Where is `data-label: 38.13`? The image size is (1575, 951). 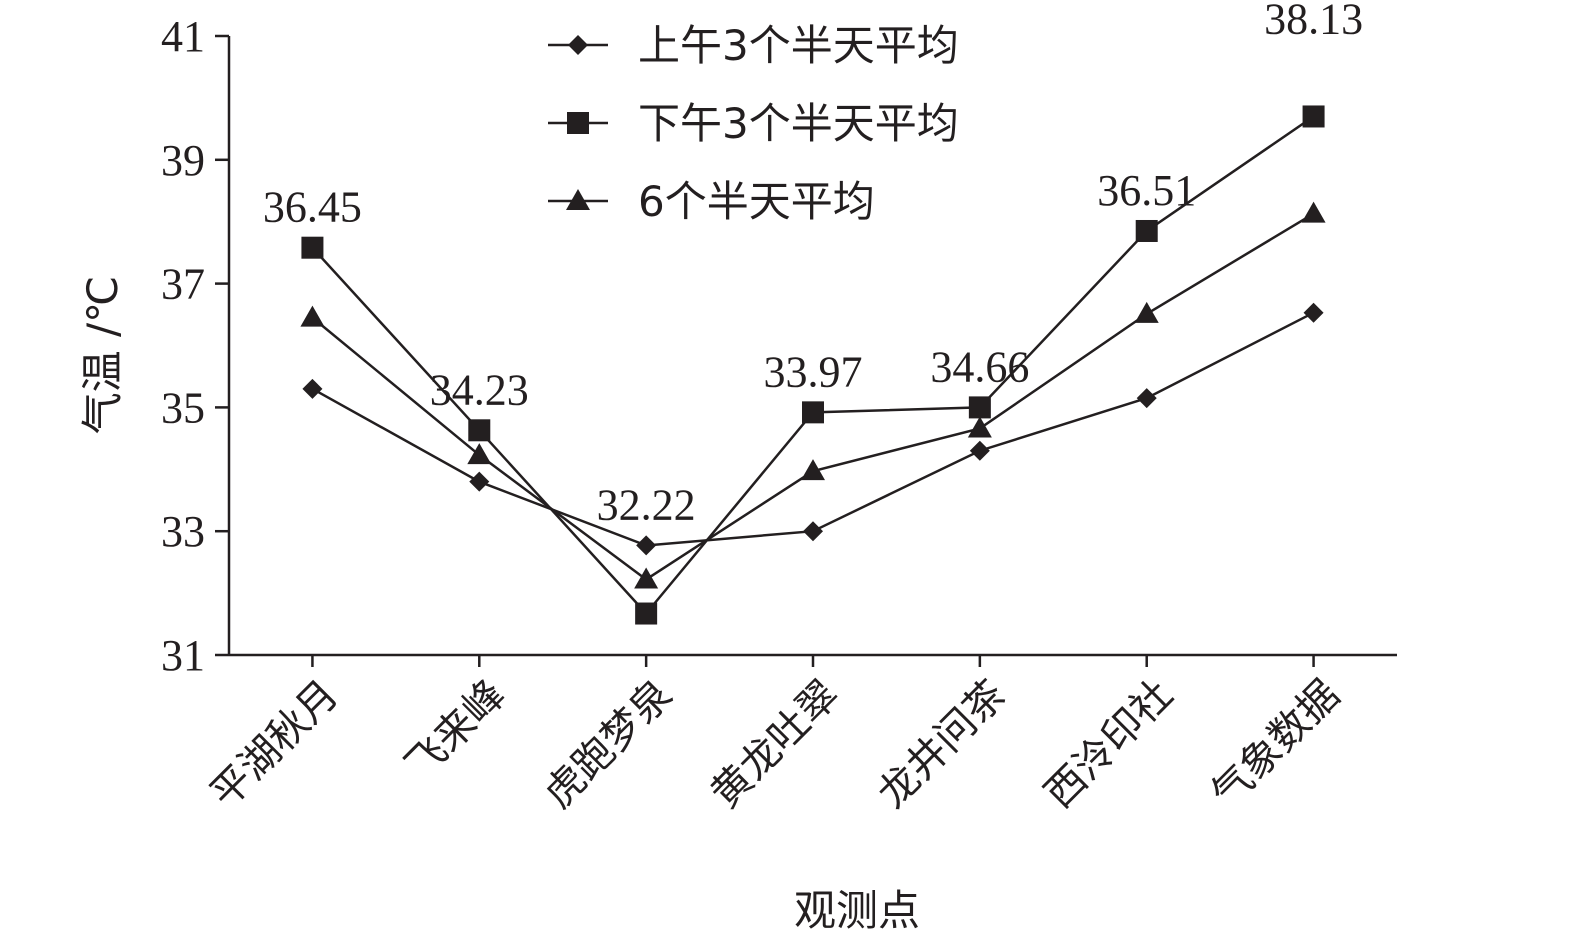 data-label: 38.13 is located at coordinates (1313, 21).